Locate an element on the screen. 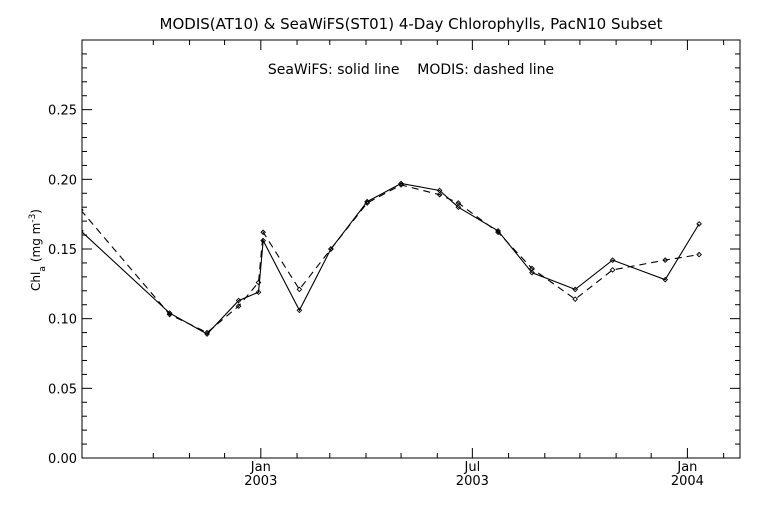 This screenshot has width=768, height=512. x-tick-label-month: Jul is located at coordinates (472, 467).